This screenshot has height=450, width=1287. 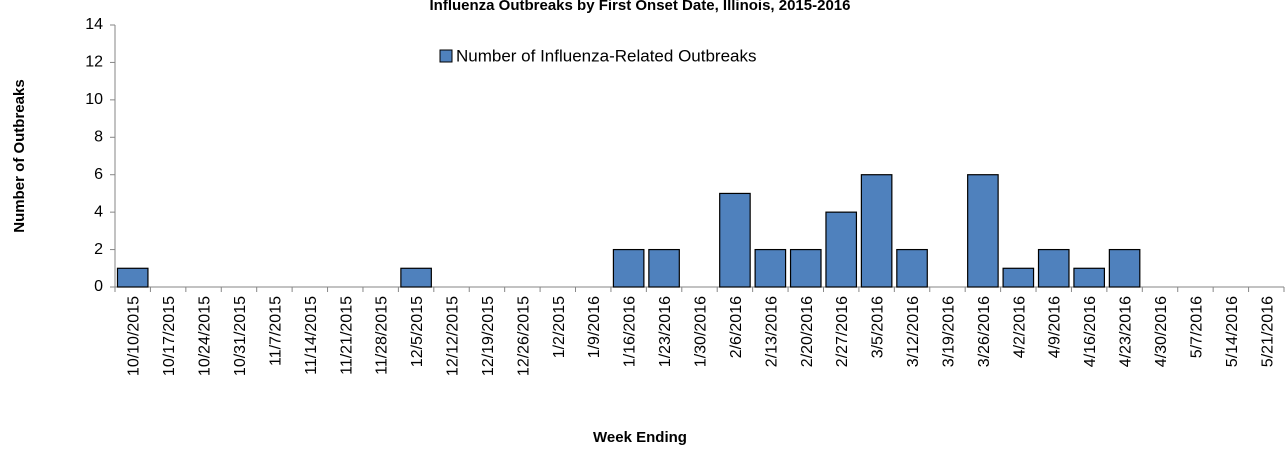 I want to click on y-tick-label: 10, so click(x=94, y=99).